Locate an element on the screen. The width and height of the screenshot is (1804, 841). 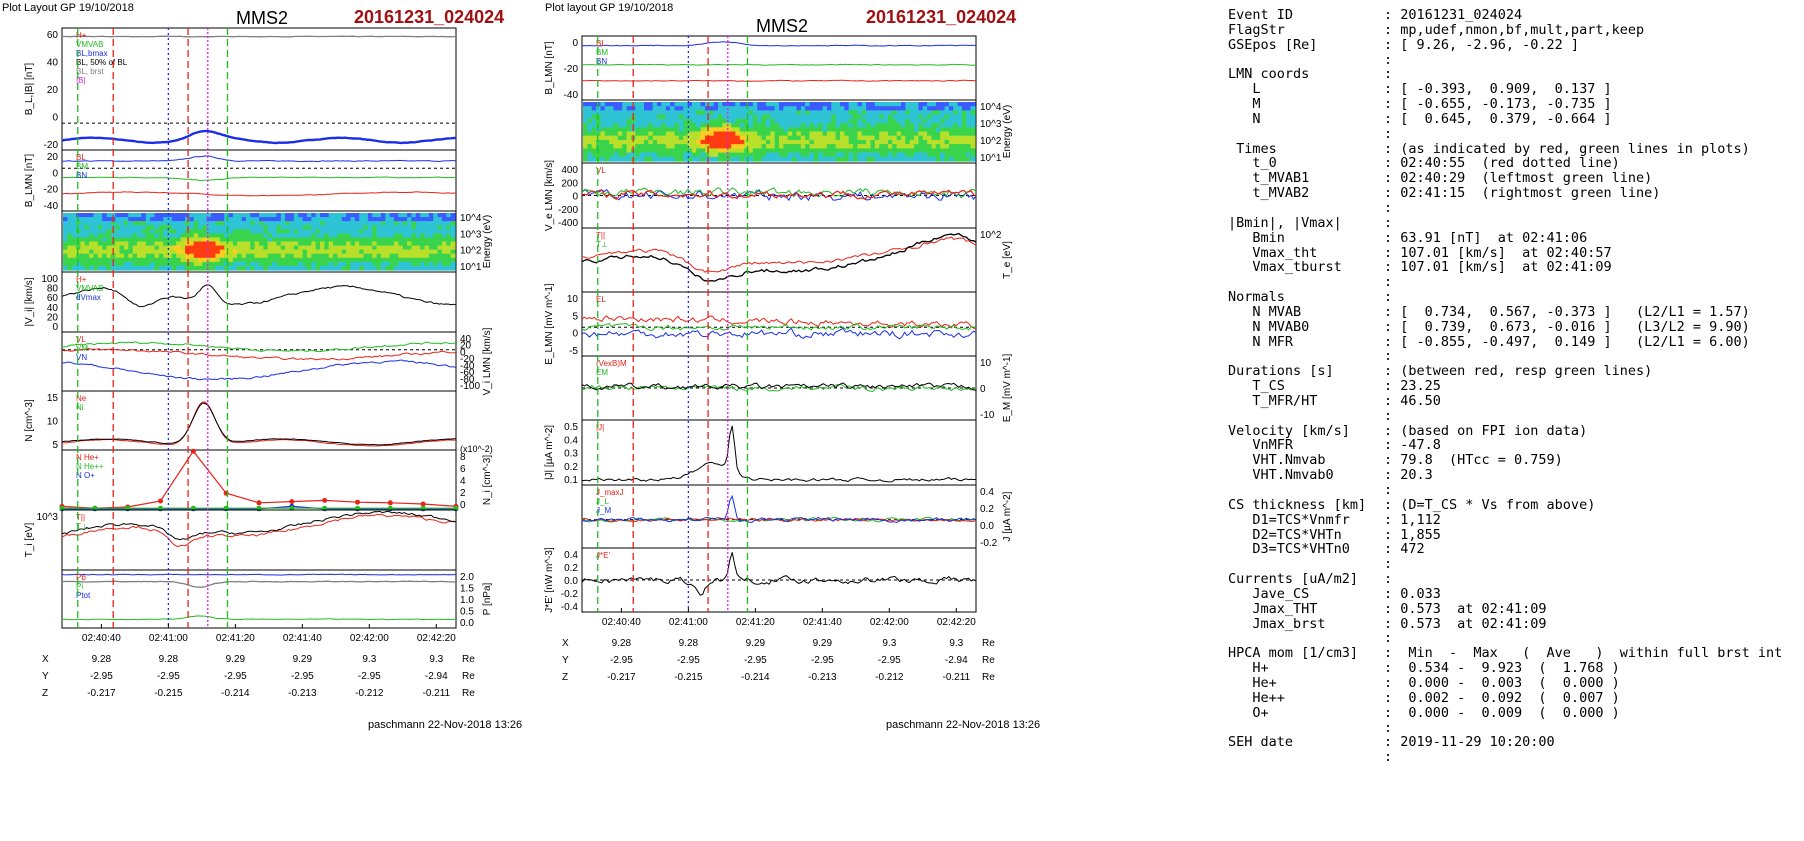
y-tick-label: 0 is located at coordinates (463, 505).